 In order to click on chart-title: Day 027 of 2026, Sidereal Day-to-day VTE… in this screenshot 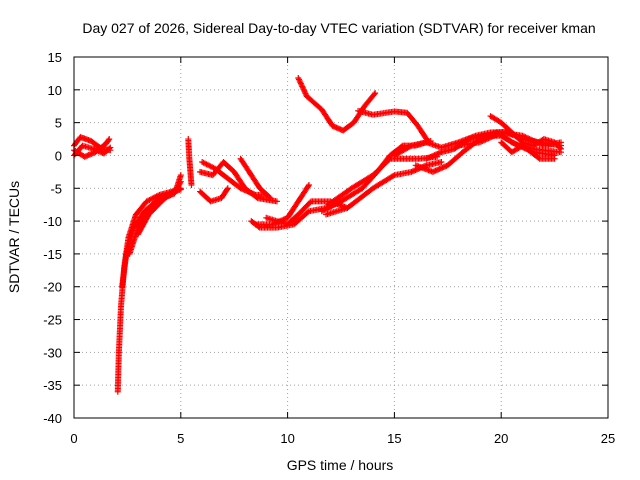, I will do `click(338, 28)`.